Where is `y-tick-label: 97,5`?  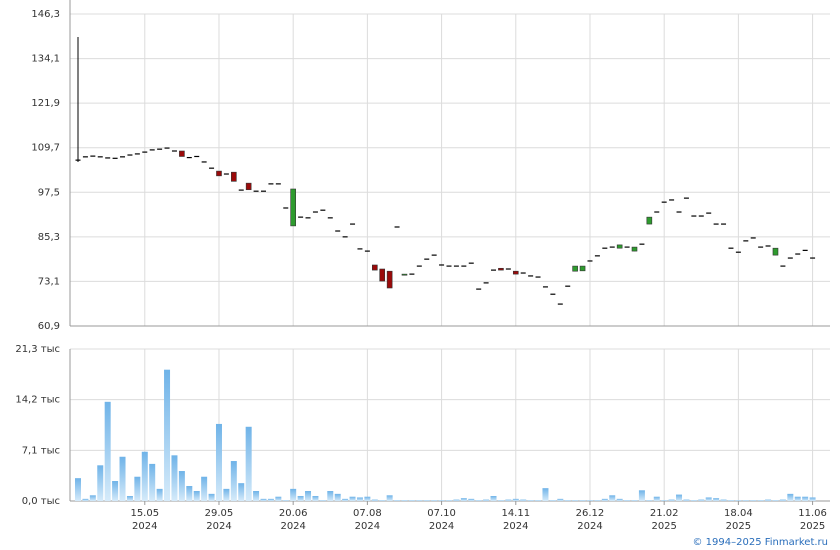 y-tick-label: 97,5 is located at coordinates (49, 192).